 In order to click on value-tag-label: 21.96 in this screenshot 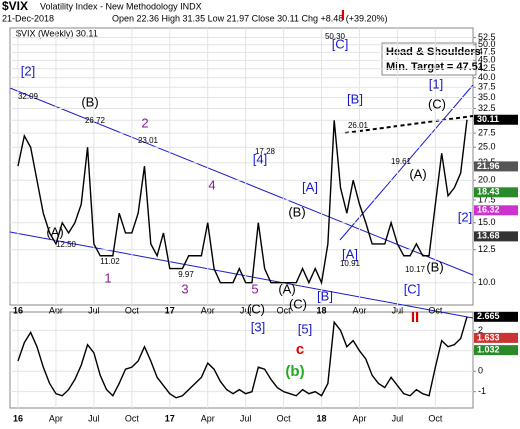, I will do `click(488, 166)`.